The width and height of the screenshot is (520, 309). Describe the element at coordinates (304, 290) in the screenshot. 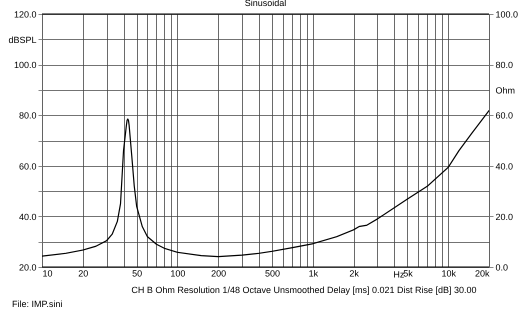

I see `text: CH B Ohm Resolution 1/48 Octave Unsmoothed Delay [ms] 0.021 Dist Rise [dB] 30.00` at that location.